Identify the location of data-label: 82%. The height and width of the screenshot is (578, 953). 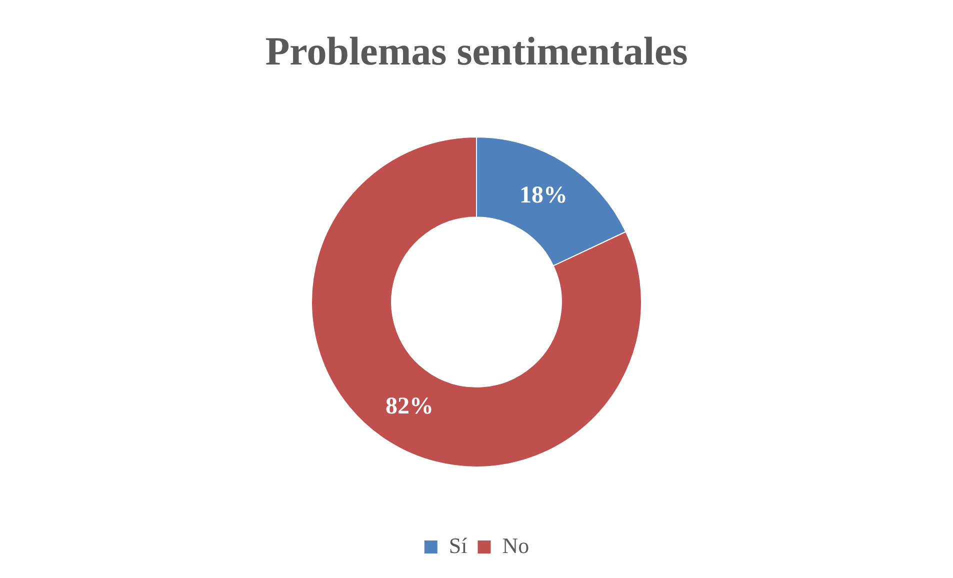
(410, 407).